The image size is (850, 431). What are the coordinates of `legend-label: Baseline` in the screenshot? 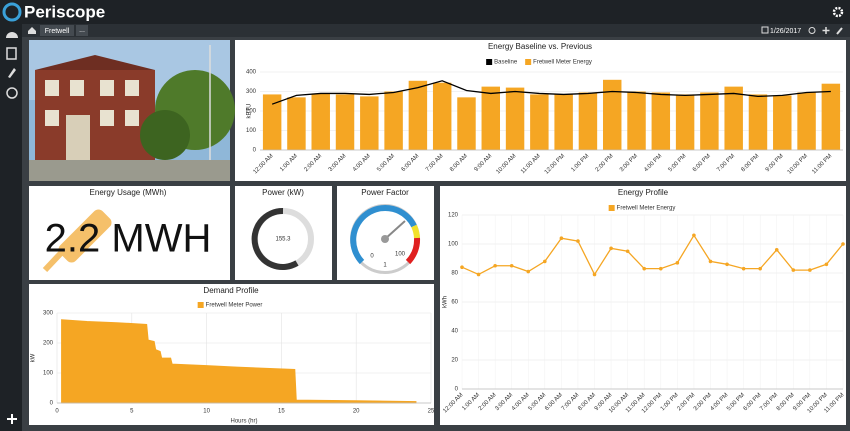 It's located at (506, 63).